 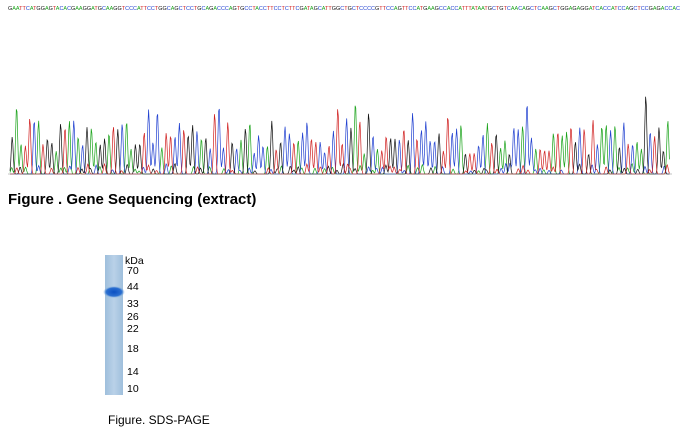 What do you see at coordinates (134, 261) in the screenshot?
I see `unit-label: kDa` at bounding box center [134, 261].